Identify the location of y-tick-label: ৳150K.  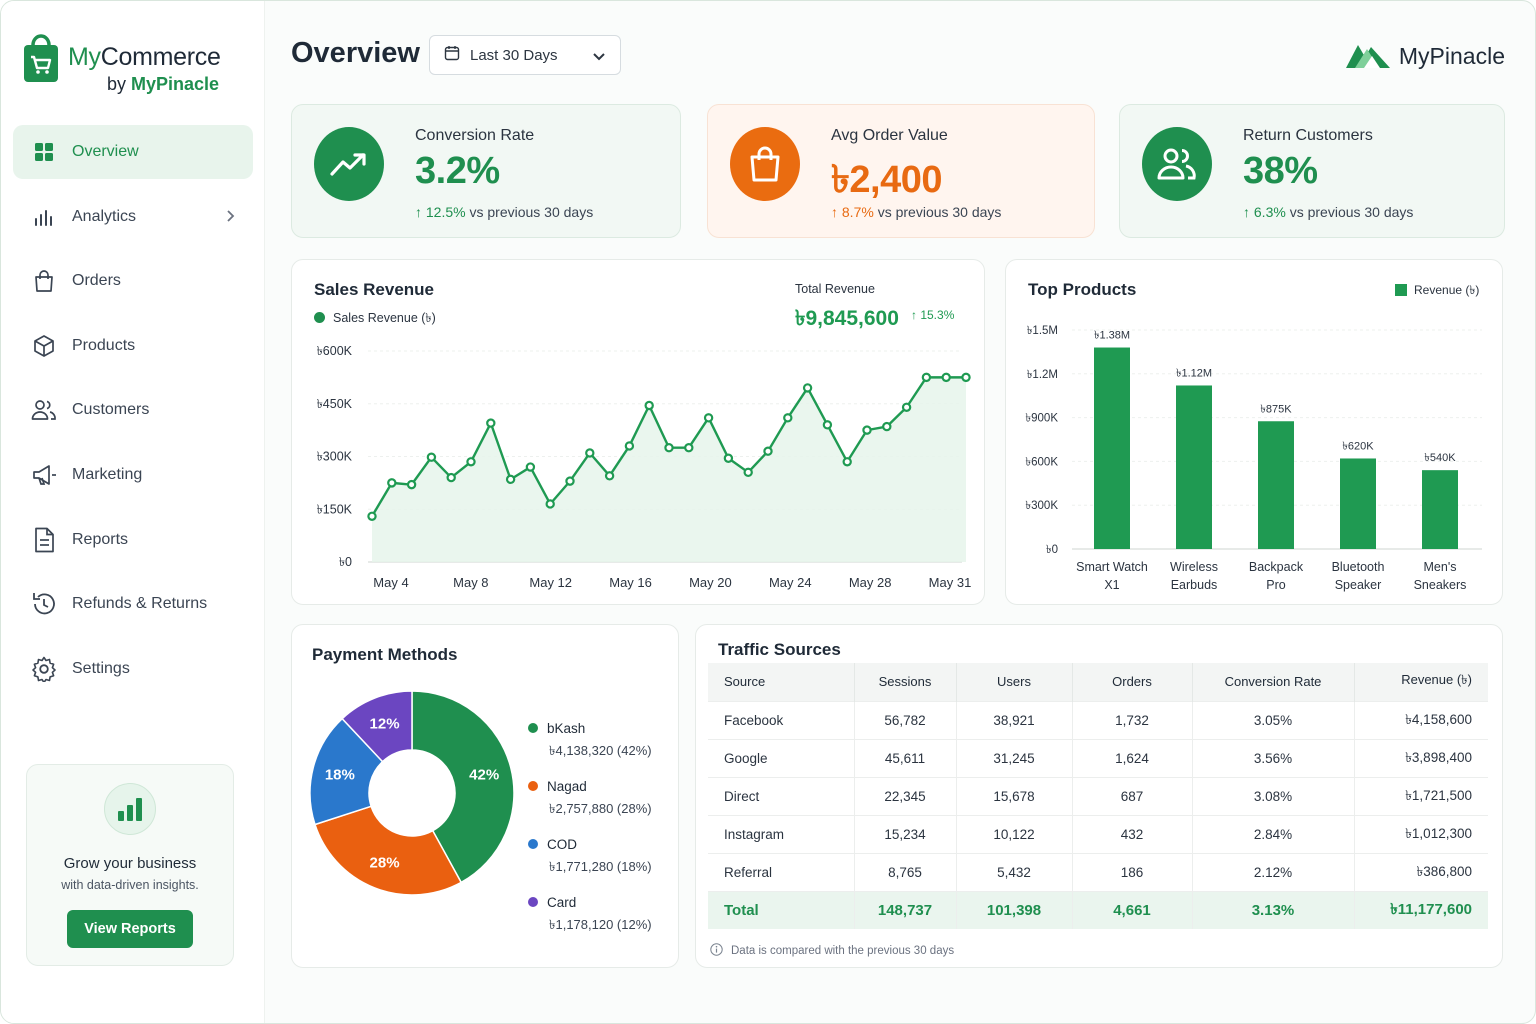
(335, 509).